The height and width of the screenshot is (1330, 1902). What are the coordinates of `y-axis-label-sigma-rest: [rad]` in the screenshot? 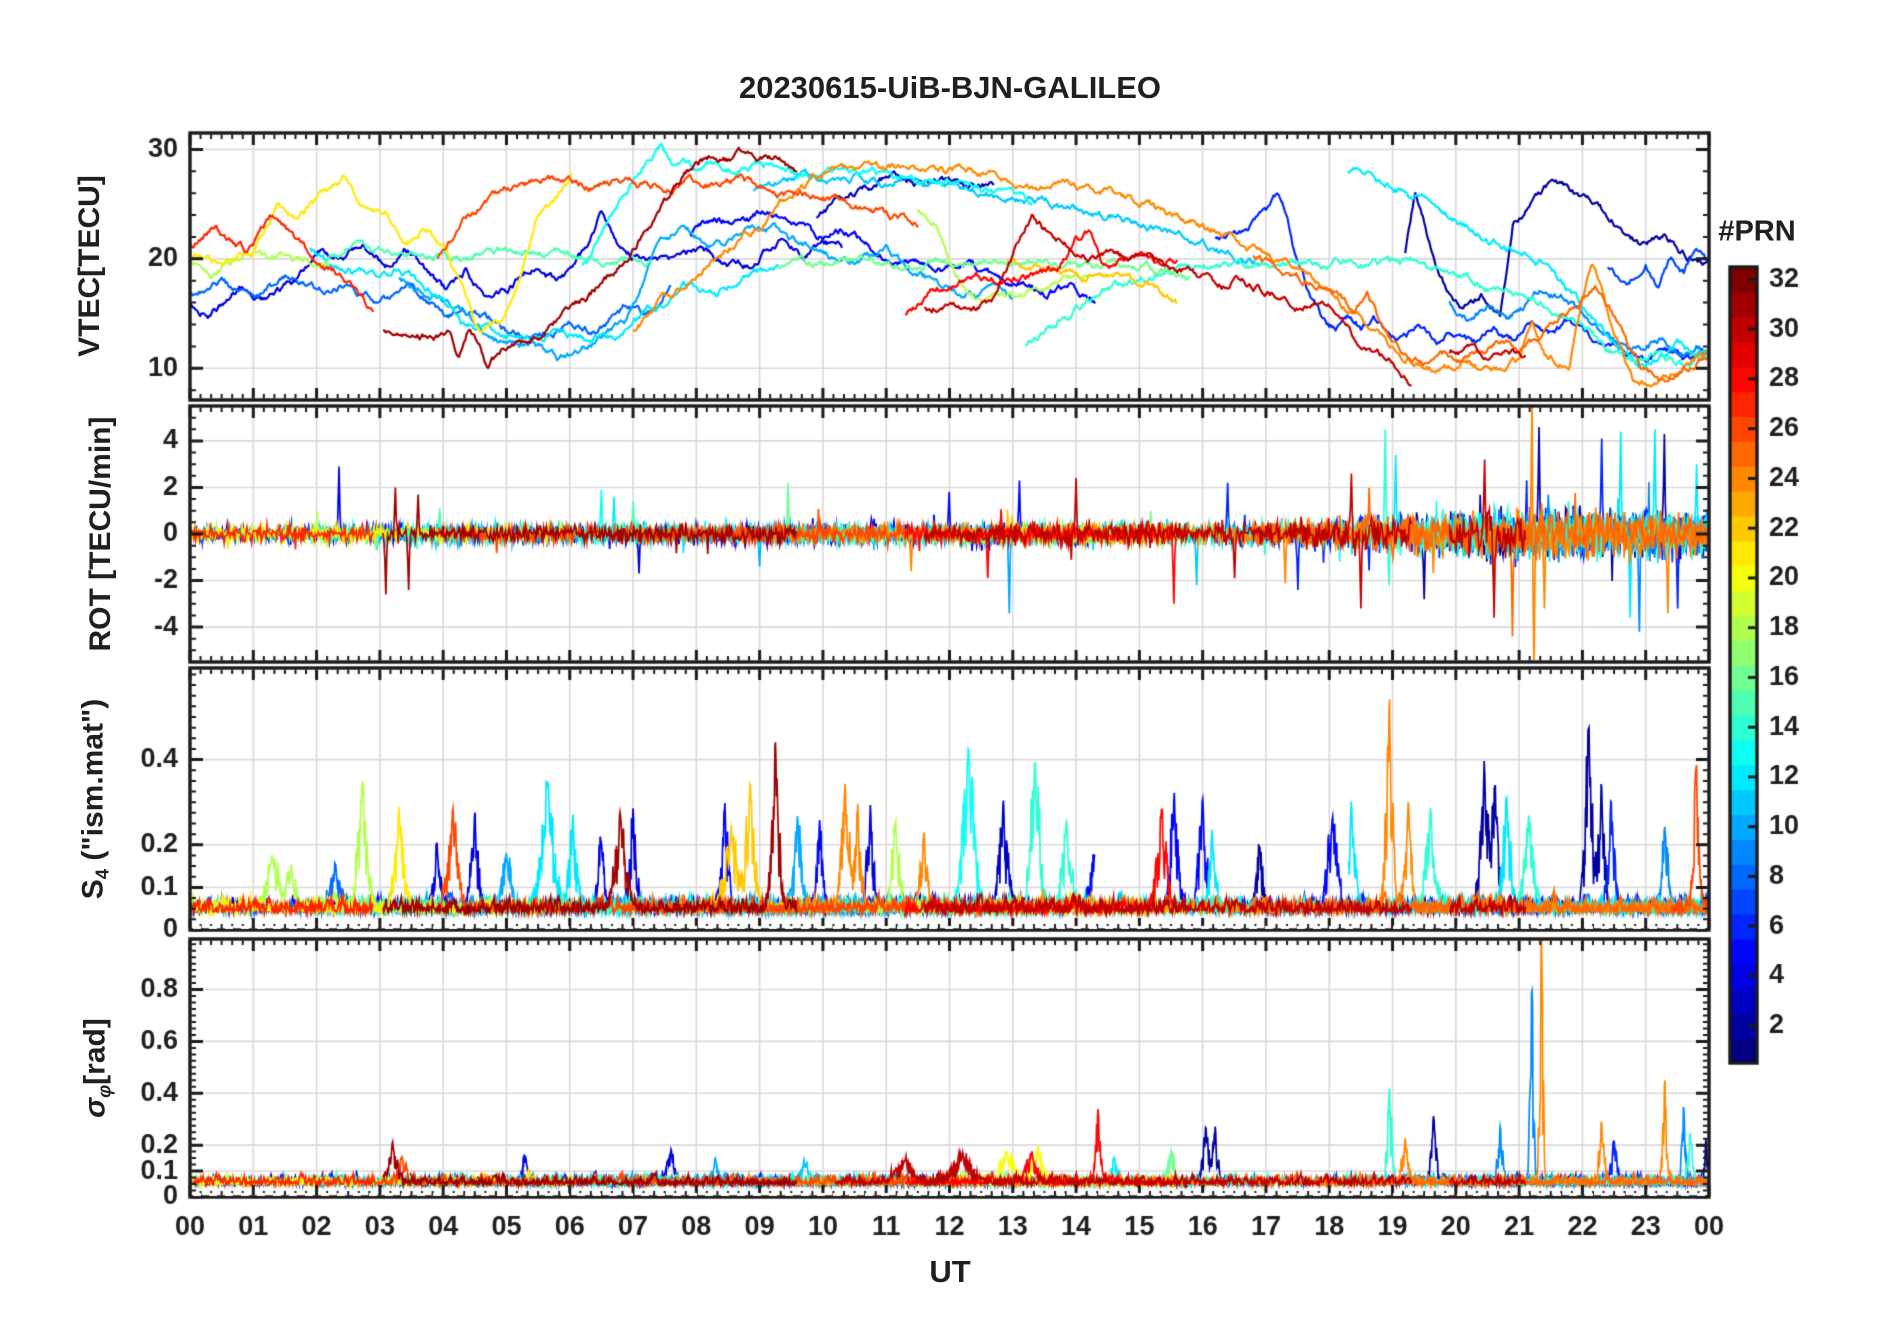 It's located at (95, 1051).